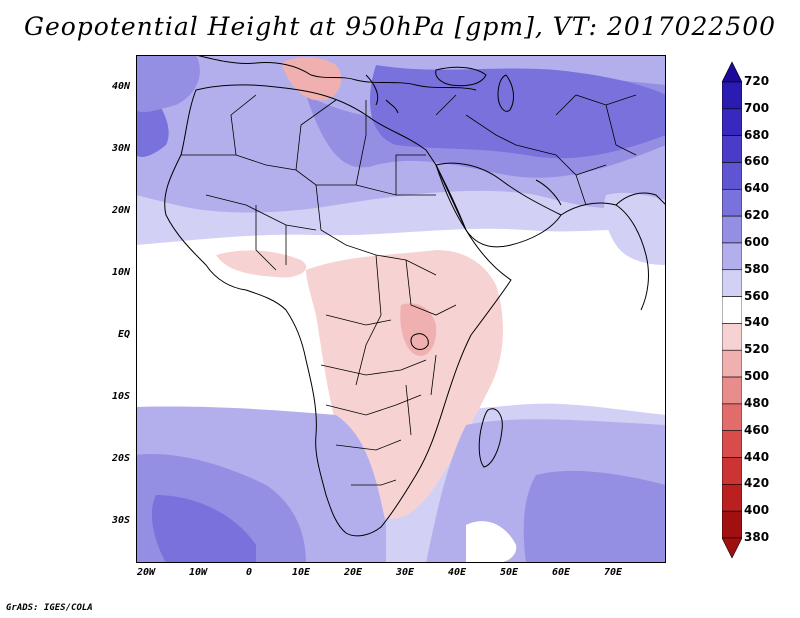 The height and width of the screenshot is (618, 800). Describe the element at coordinates (757, 81) in the screenshot. I see `colorbar-level-label: 720` at that location.